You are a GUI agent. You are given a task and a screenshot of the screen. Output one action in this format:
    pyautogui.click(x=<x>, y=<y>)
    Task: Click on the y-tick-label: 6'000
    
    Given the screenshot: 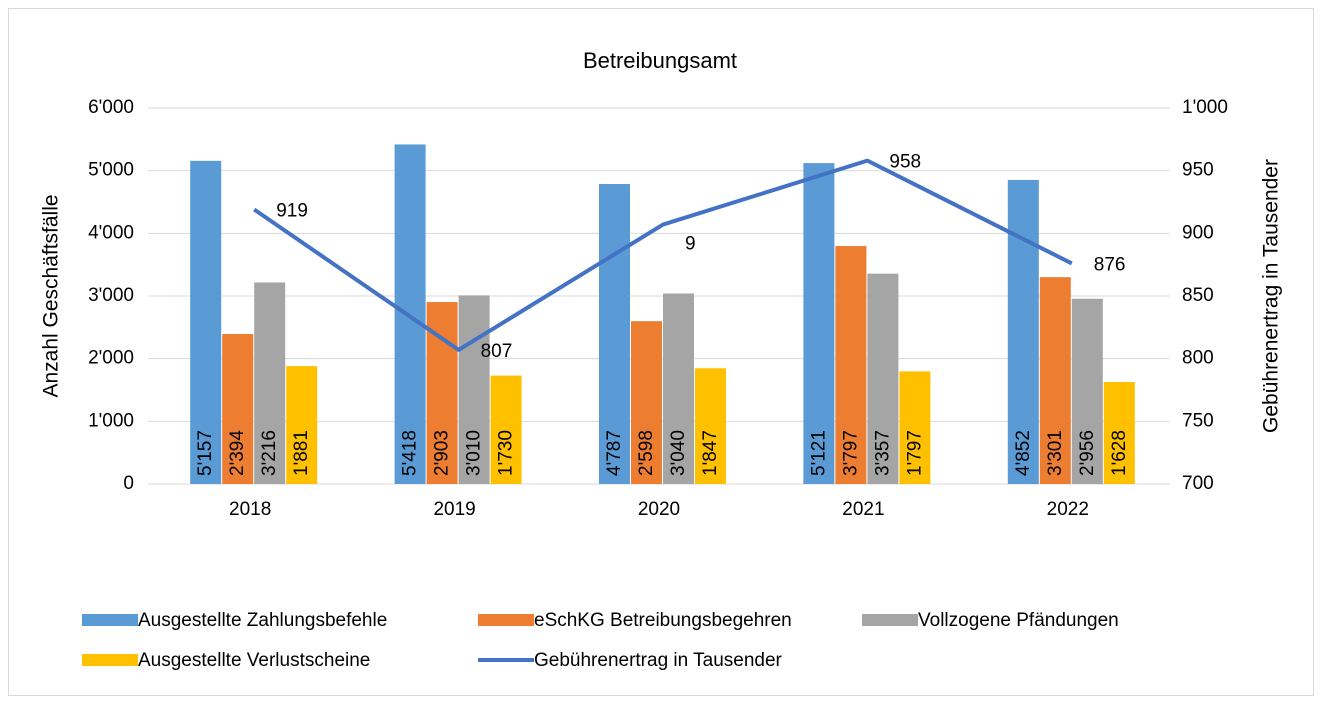 What is the action you would take?
    pyautogui.click(x=111, y=107)
    